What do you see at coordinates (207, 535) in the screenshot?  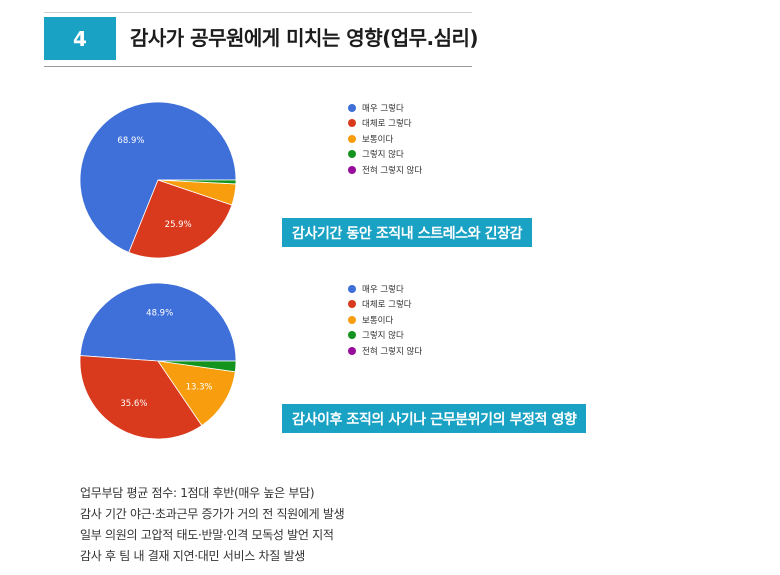 I see `summary-line: 일부 의원의 고압적 태도·반말·인격 모독성 발언 지적` at bounding box center [207, 535].